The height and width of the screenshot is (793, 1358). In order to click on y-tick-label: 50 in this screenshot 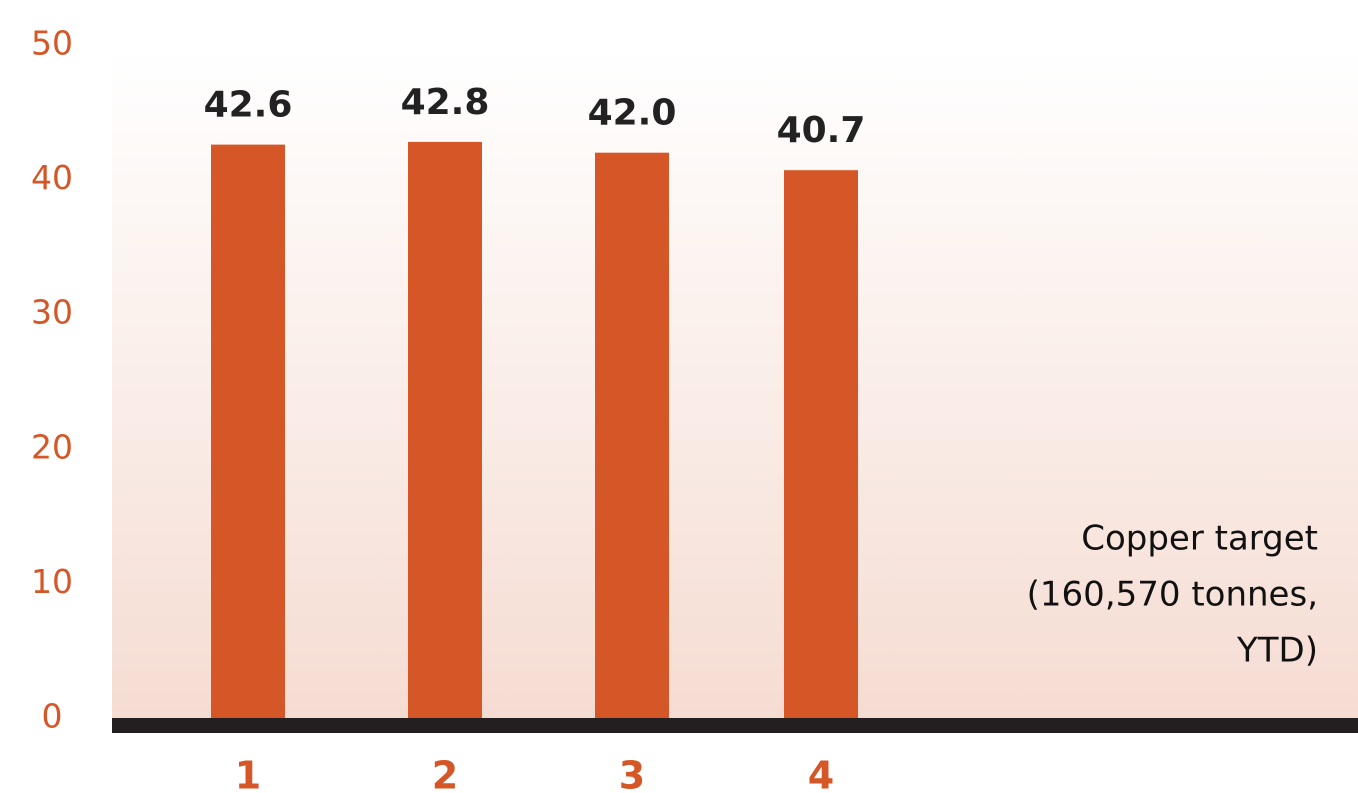, I will do `click(52, 43)`.